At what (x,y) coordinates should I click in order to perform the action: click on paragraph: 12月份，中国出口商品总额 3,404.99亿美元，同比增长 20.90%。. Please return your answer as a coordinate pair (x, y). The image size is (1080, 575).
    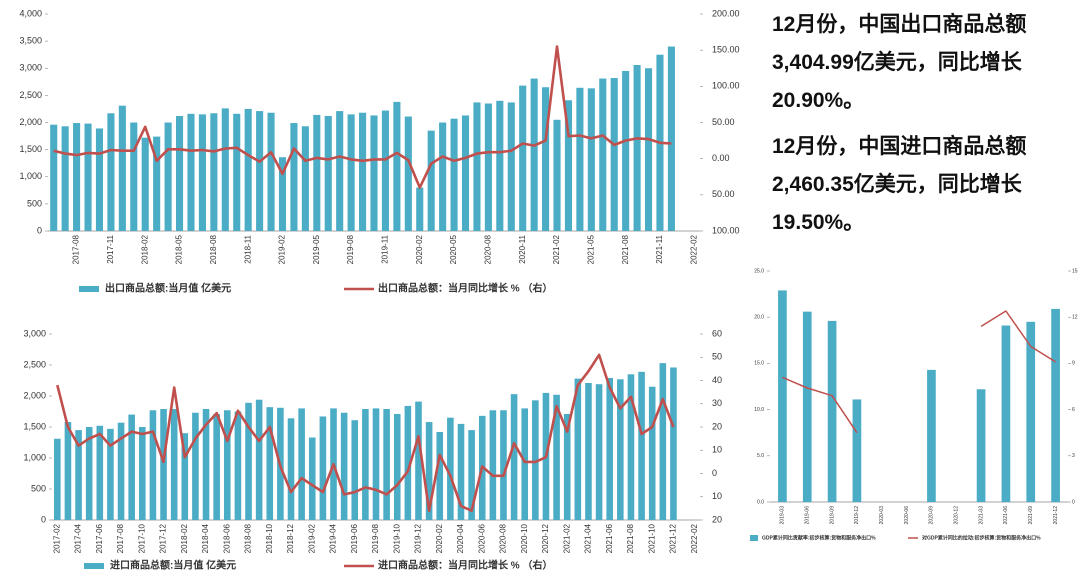
    Looking at the image, I should click on (922, 63).